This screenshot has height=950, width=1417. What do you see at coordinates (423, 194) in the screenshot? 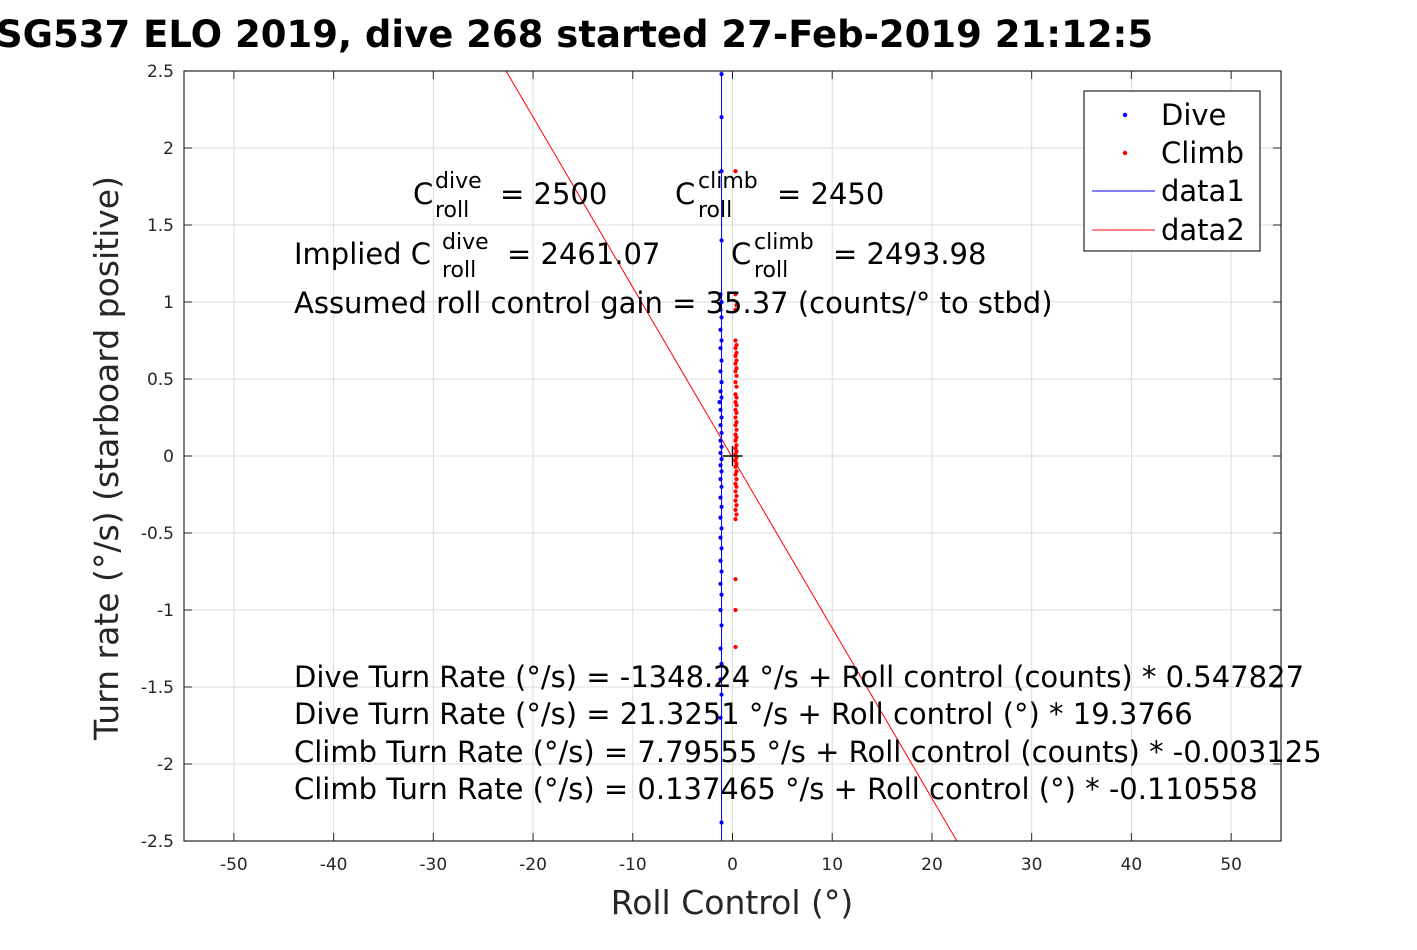
I see `annotation-c-dive-base: C` at bounding box center [423, 194].